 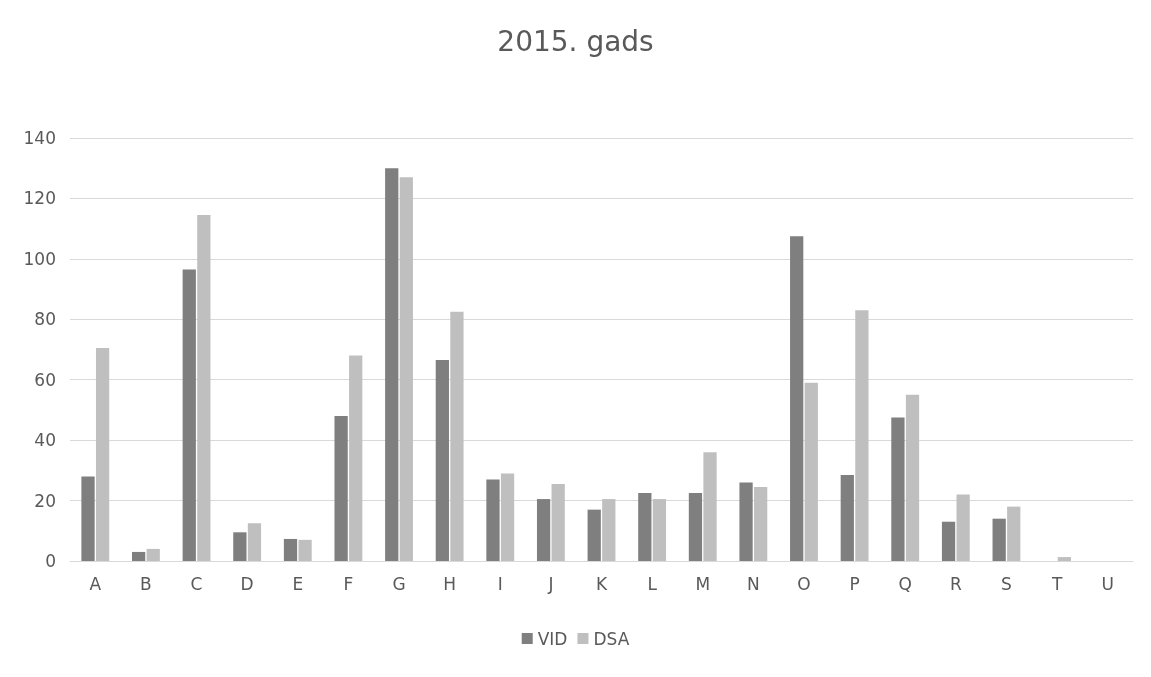 What do you see at coordinates (804, 583) in the screenshot?
I see `x-tick-label: O` at bounding box center [804, 583].